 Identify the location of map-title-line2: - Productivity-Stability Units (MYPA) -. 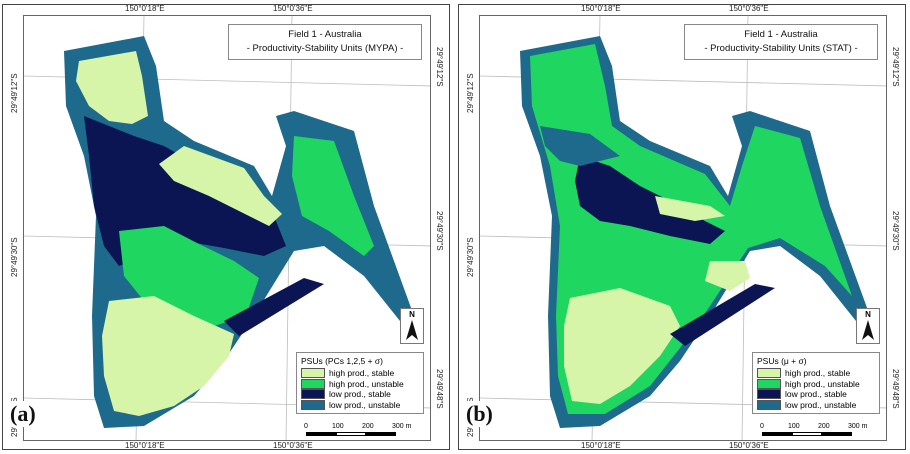
(325, 48).